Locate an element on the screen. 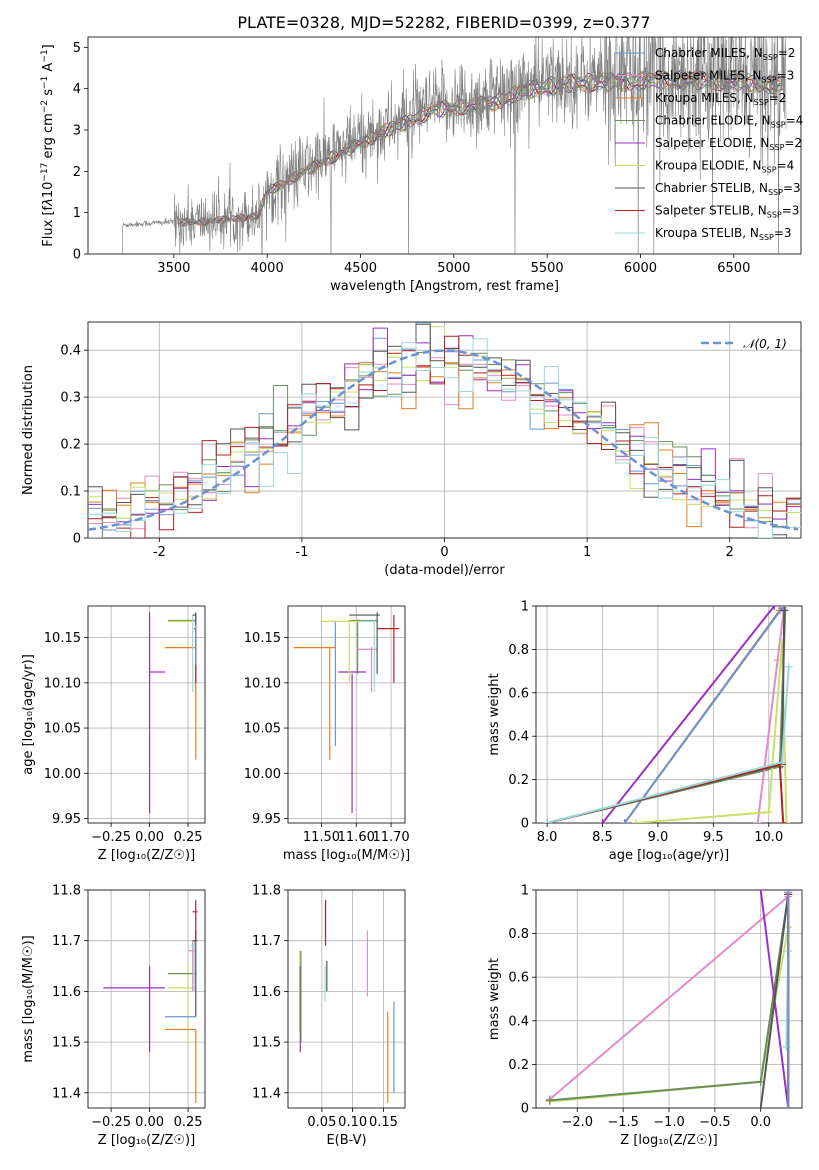 Image resolution: width=819 pixels, height=1170 pixels. residual-histogram is located at coordinates (444, 438).